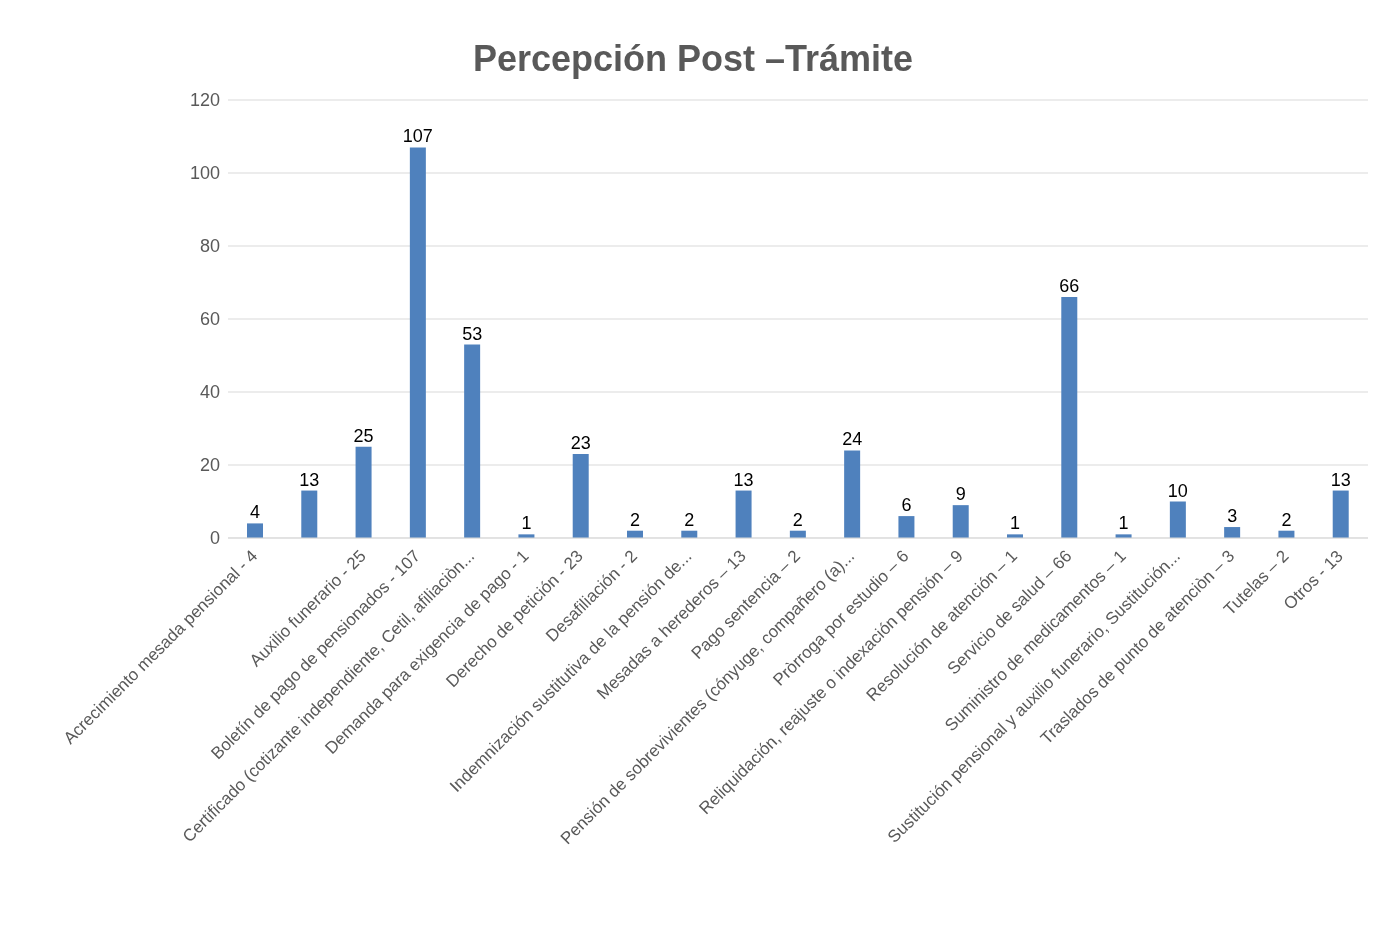 The width and height of the screenshot is (1383, 948). I want to click on data-label: 10, so click(1177, 490).